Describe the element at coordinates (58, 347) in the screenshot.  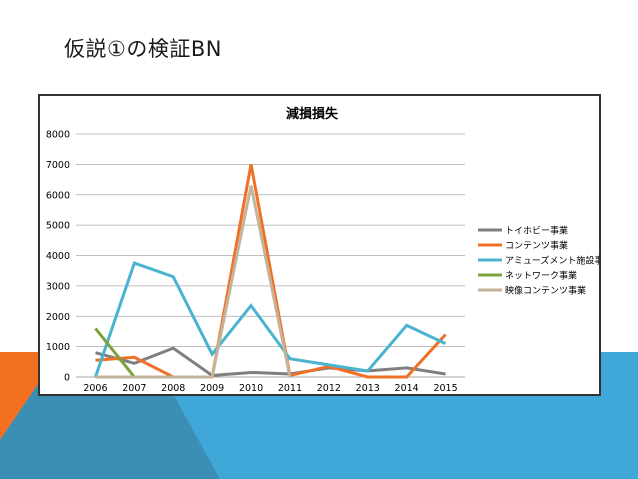
I see `y-tick-label: 1000` at that location.